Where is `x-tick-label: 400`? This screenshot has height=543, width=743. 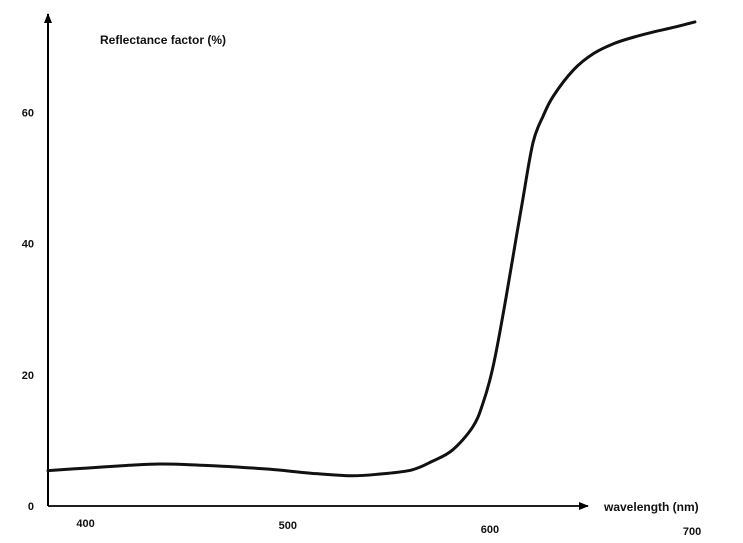 x-tick-label: 400 is located at coordinates (85, 524).